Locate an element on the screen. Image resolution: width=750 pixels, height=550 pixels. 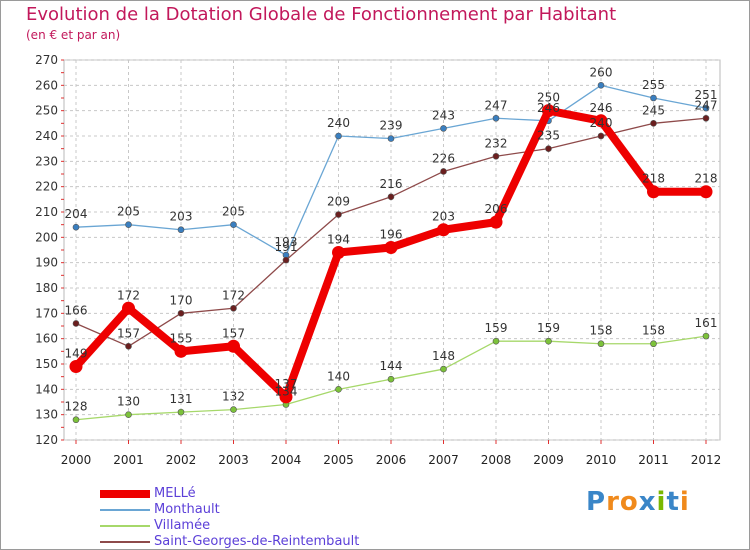
x-tick-label: 2010 is located at coordinates (601, 460).